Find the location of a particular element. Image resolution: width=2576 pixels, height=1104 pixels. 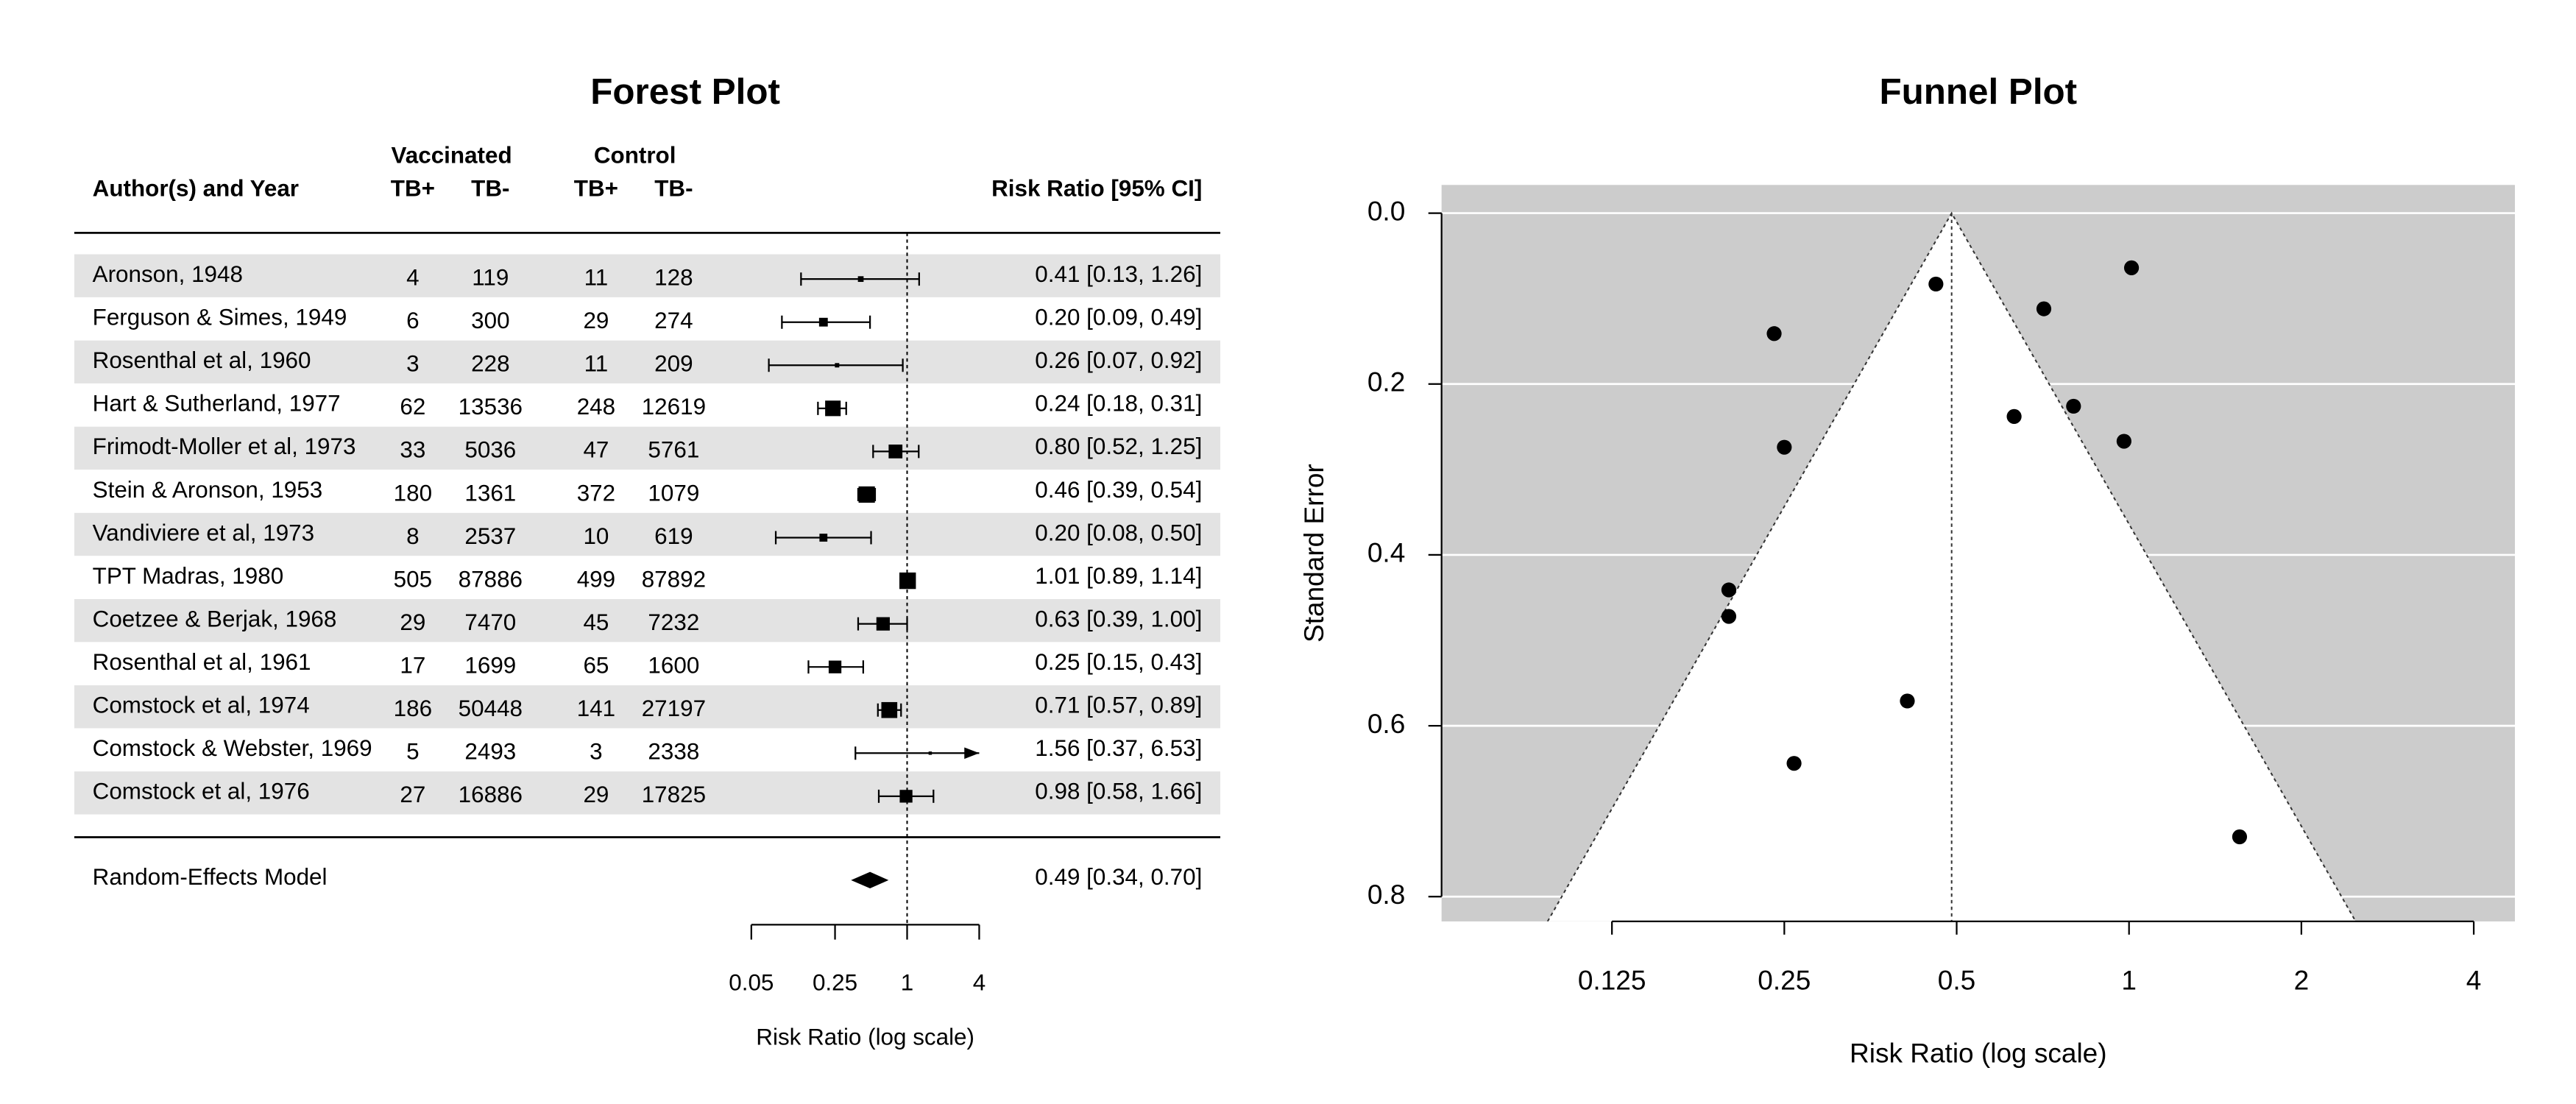

study-name: TPT Madras, 1980 is located at coordinates (188, 576).